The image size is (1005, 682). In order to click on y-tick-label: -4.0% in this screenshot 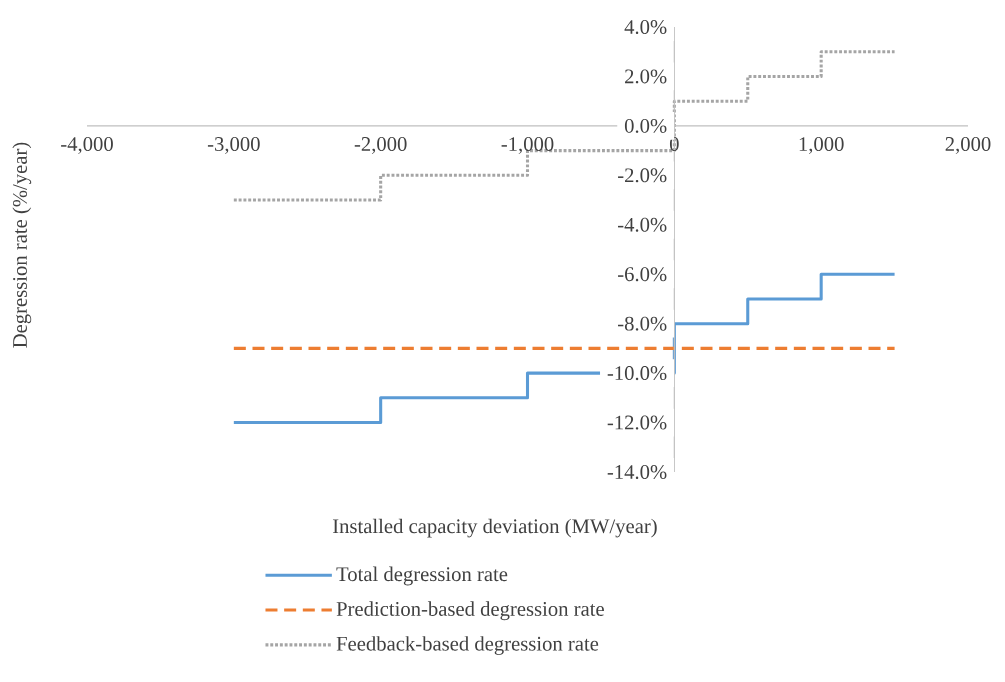, I will do `click(642, 224)`.